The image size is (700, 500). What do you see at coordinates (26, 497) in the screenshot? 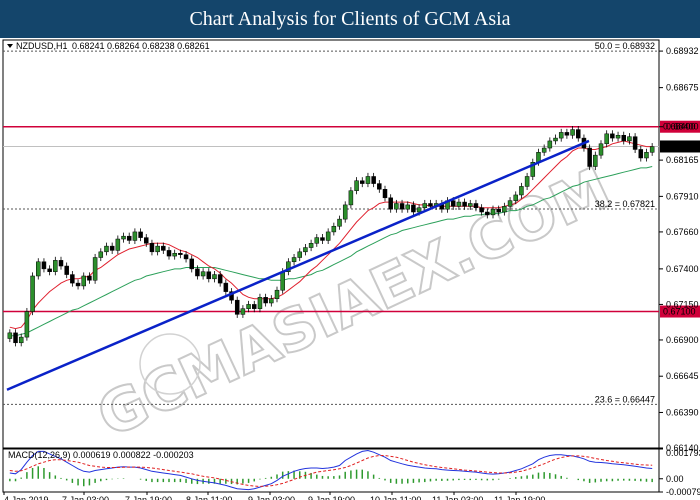
I see `time-tick-label: 4 Jan 2019` at bounding box center [26, 497].